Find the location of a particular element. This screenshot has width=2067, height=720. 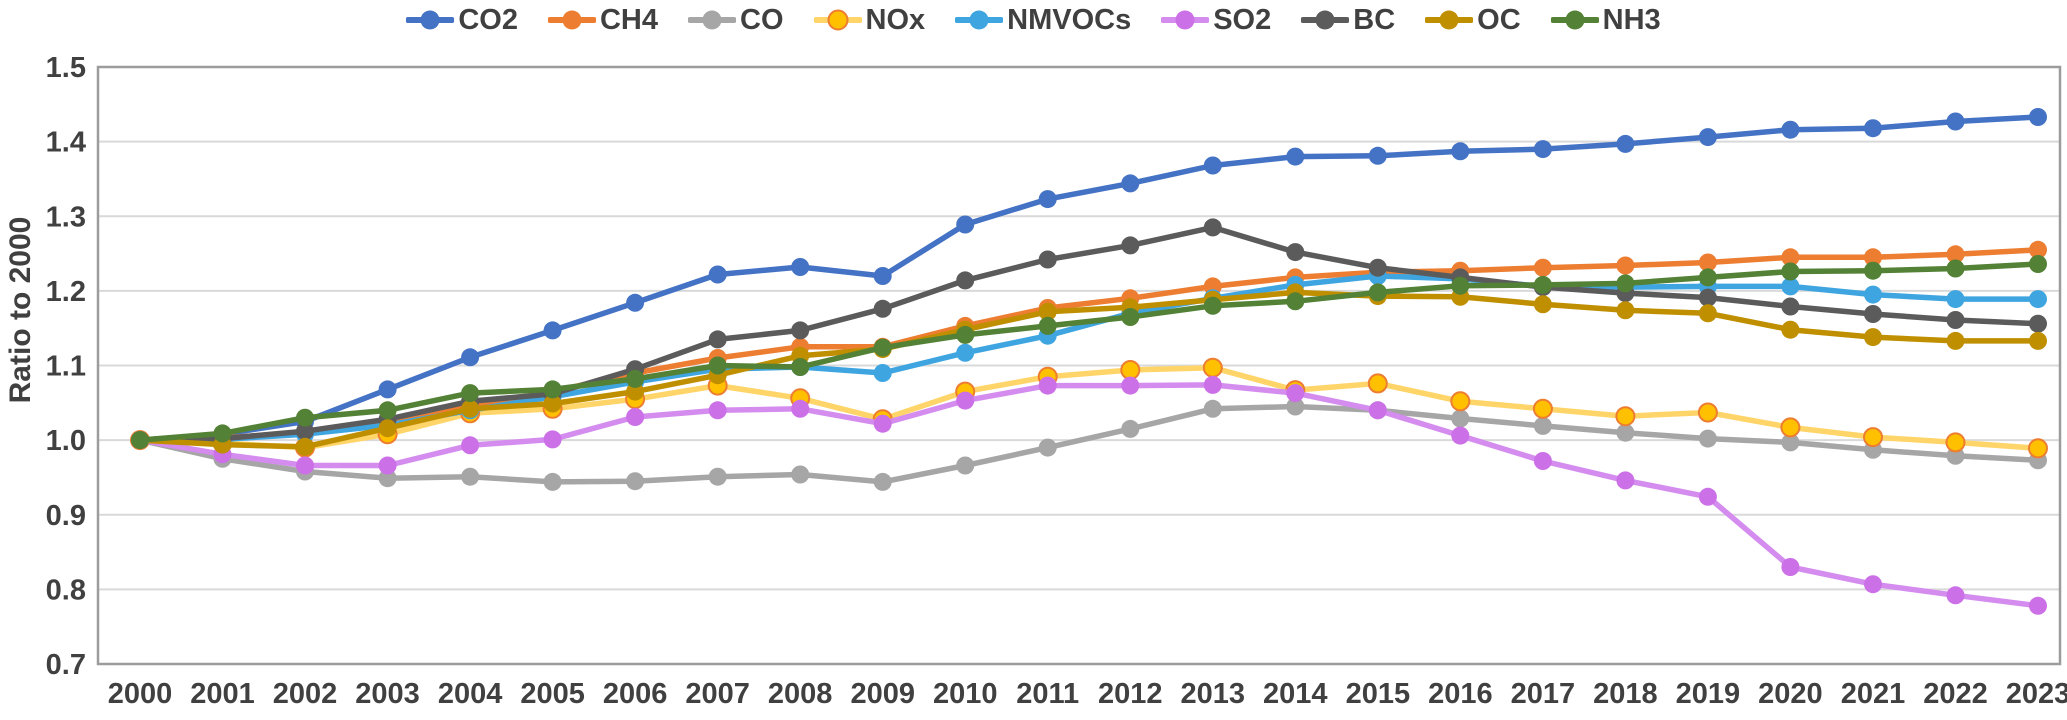

legend-label: BC is located at coordinates (1374, 19).